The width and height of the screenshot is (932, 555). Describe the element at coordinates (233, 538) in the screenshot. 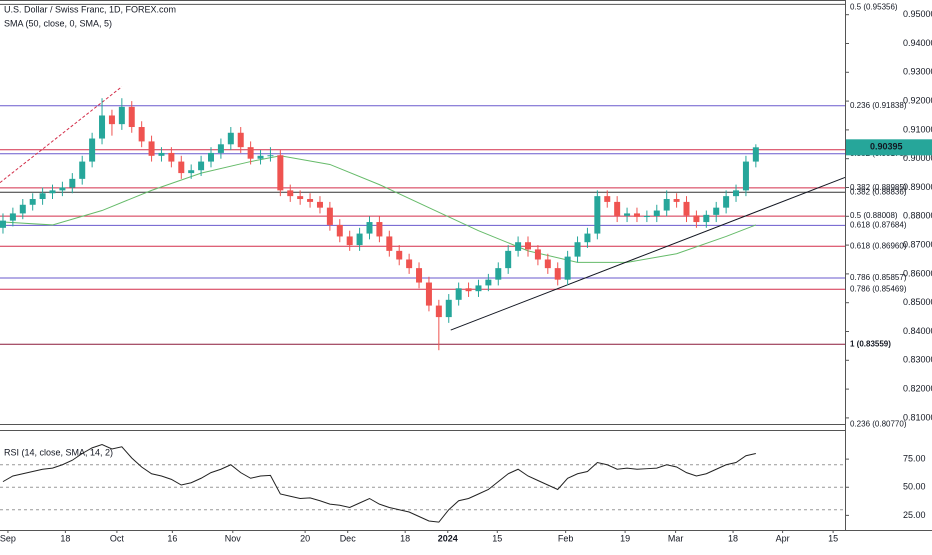

I see `x-tick-label: Nov` at that location.